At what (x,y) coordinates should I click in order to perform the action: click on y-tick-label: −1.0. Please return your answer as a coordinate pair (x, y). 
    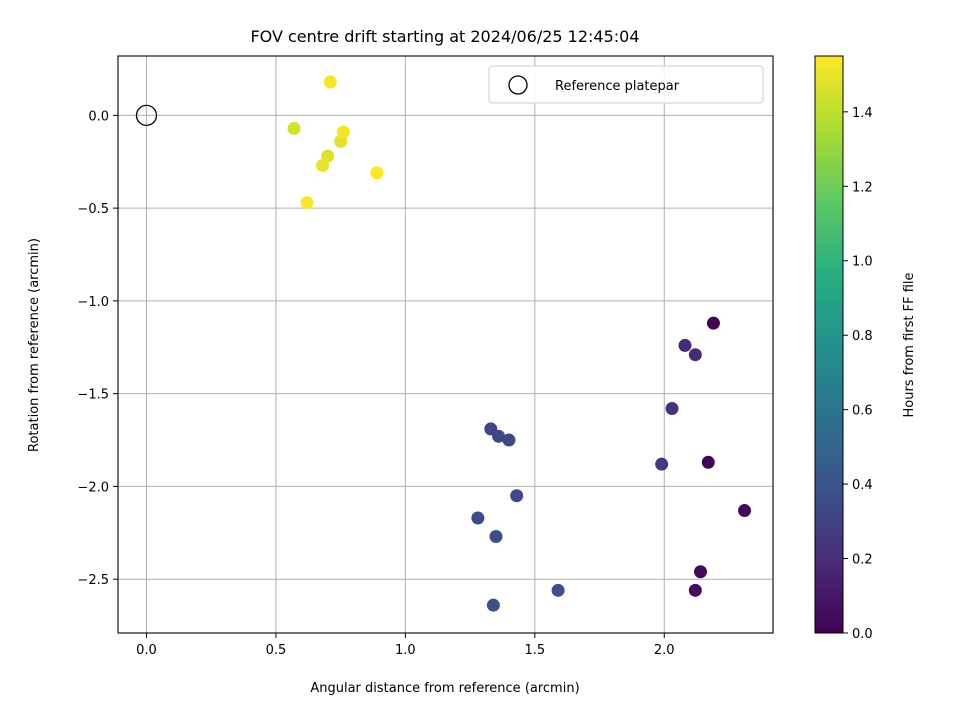
    Looking at the image, I should click on (93, 302).